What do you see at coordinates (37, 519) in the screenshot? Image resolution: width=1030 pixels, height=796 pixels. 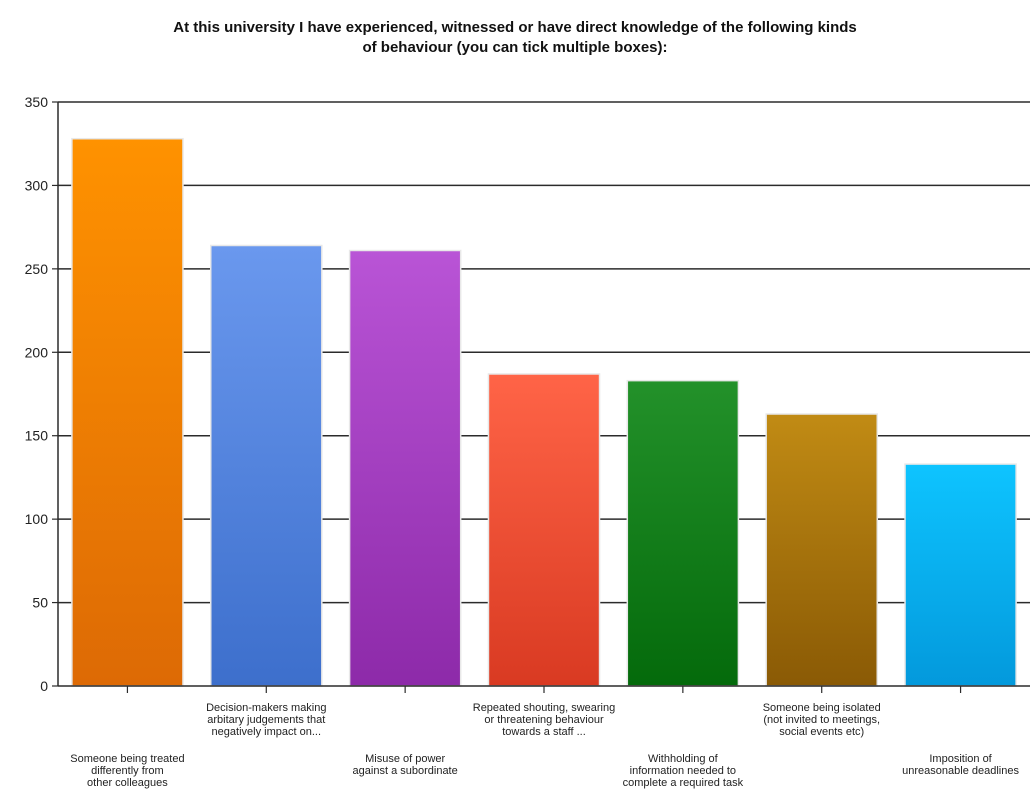 I see `y-tick-label-100: 100` at bounding box center [37, 519].